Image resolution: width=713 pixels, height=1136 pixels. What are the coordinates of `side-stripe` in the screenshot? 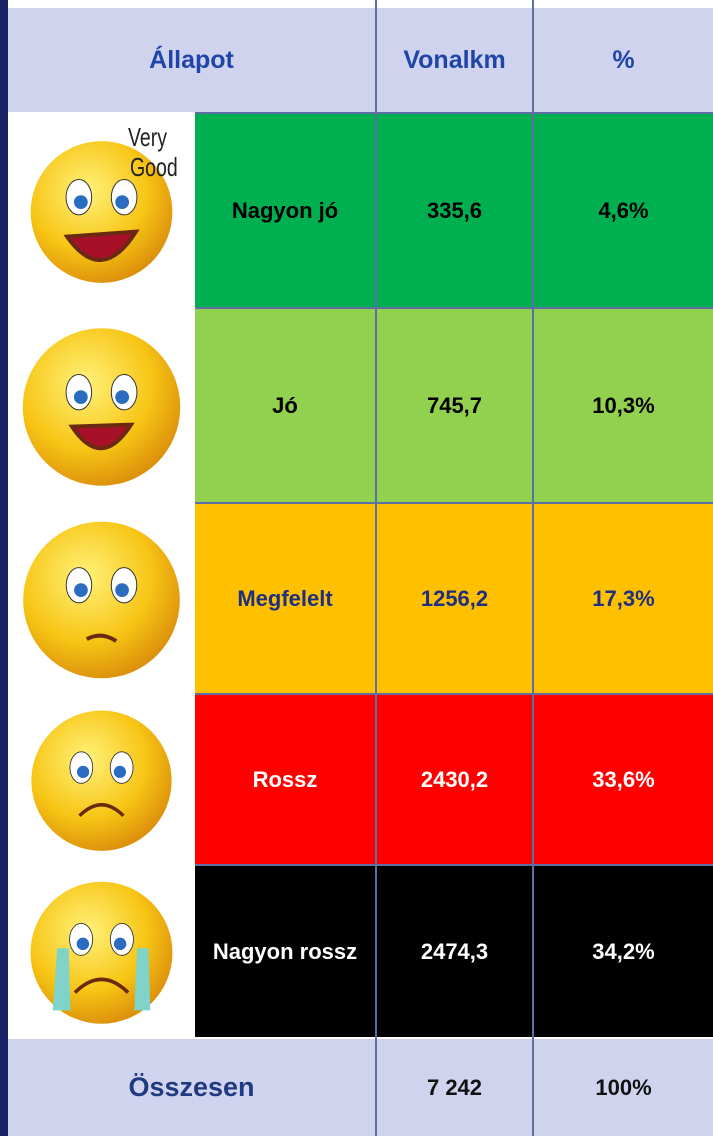 It's located at (4, 568).